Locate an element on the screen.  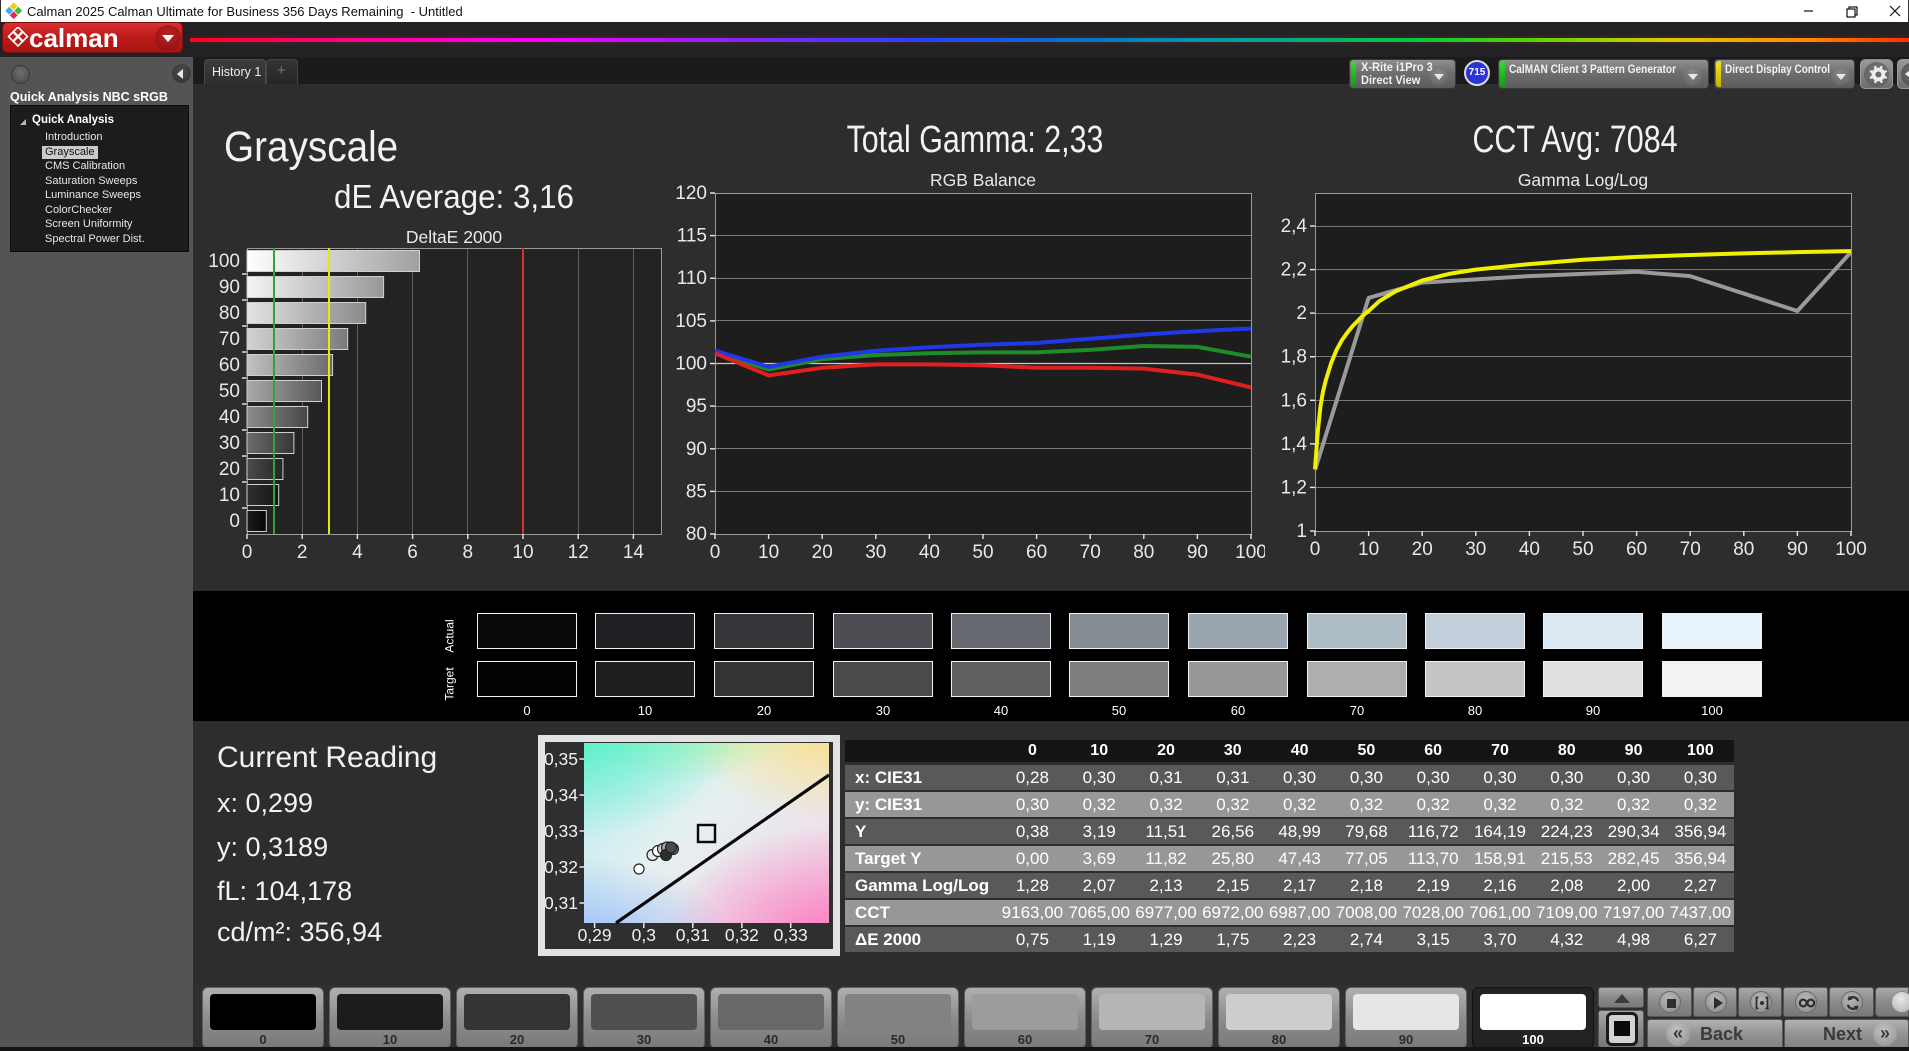
svg-text: DeltaE 2000 is located at coordinates (454, 237).